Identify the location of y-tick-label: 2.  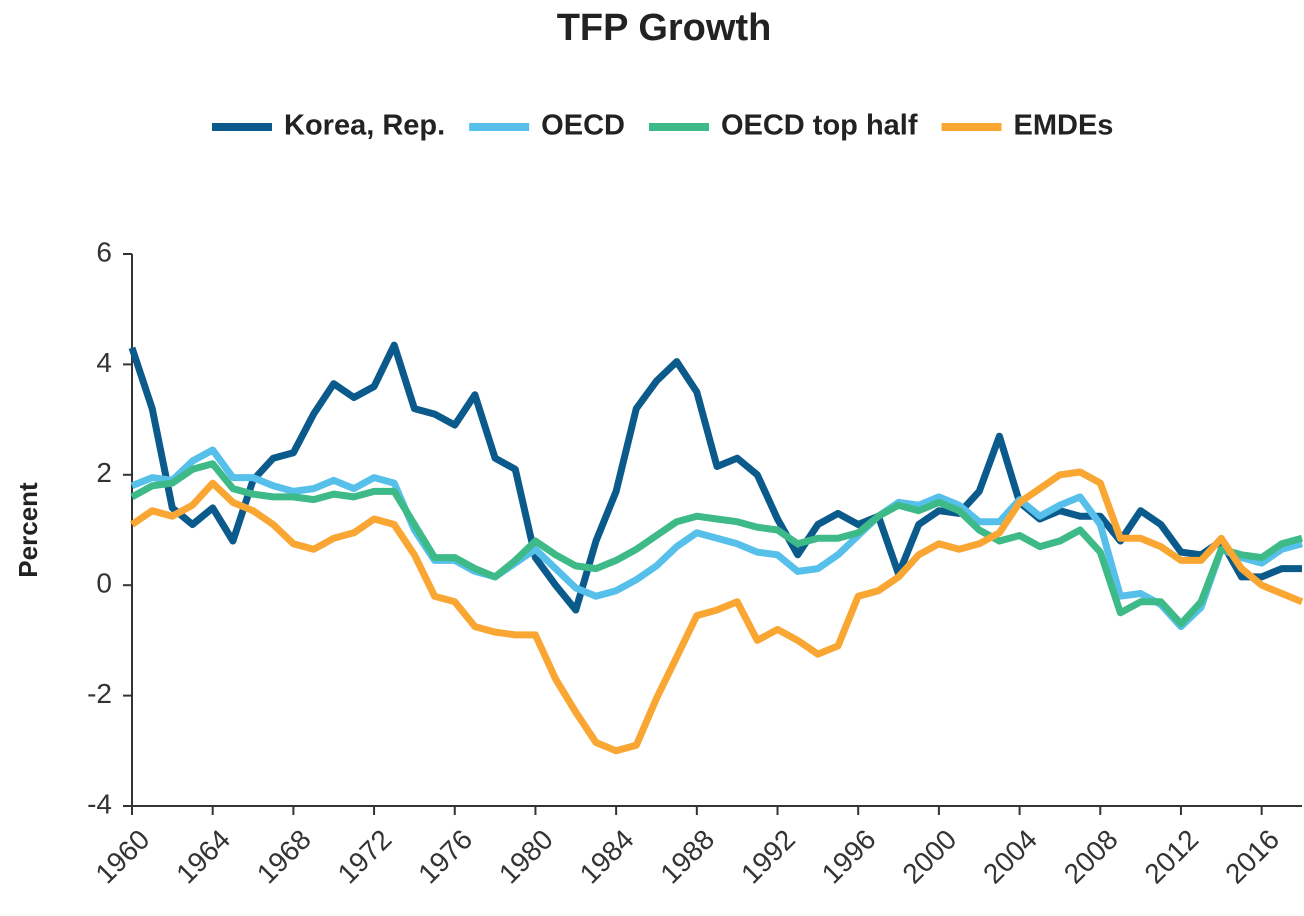
(104, 472).